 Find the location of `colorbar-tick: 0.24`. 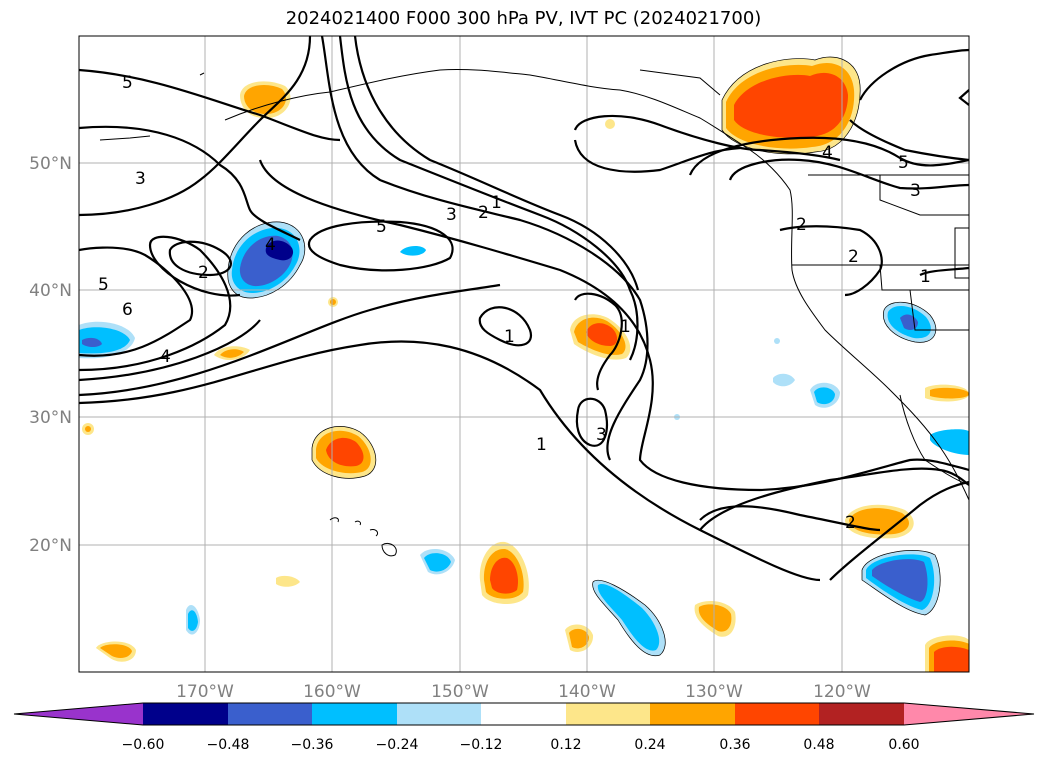

colorbar-tick: 0.24 is located at coordinates (649, 745).